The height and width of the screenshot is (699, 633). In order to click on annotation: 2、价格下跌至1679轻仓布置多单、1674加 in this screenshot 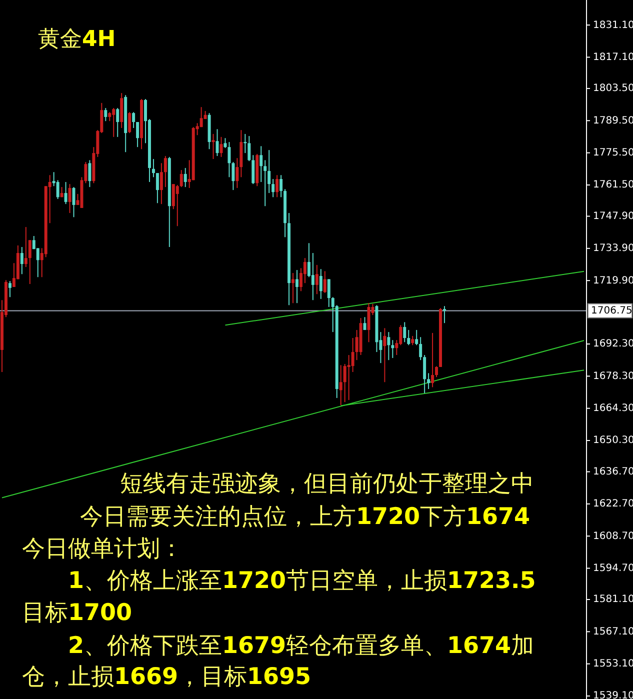, I will do `click(301, 646)`.